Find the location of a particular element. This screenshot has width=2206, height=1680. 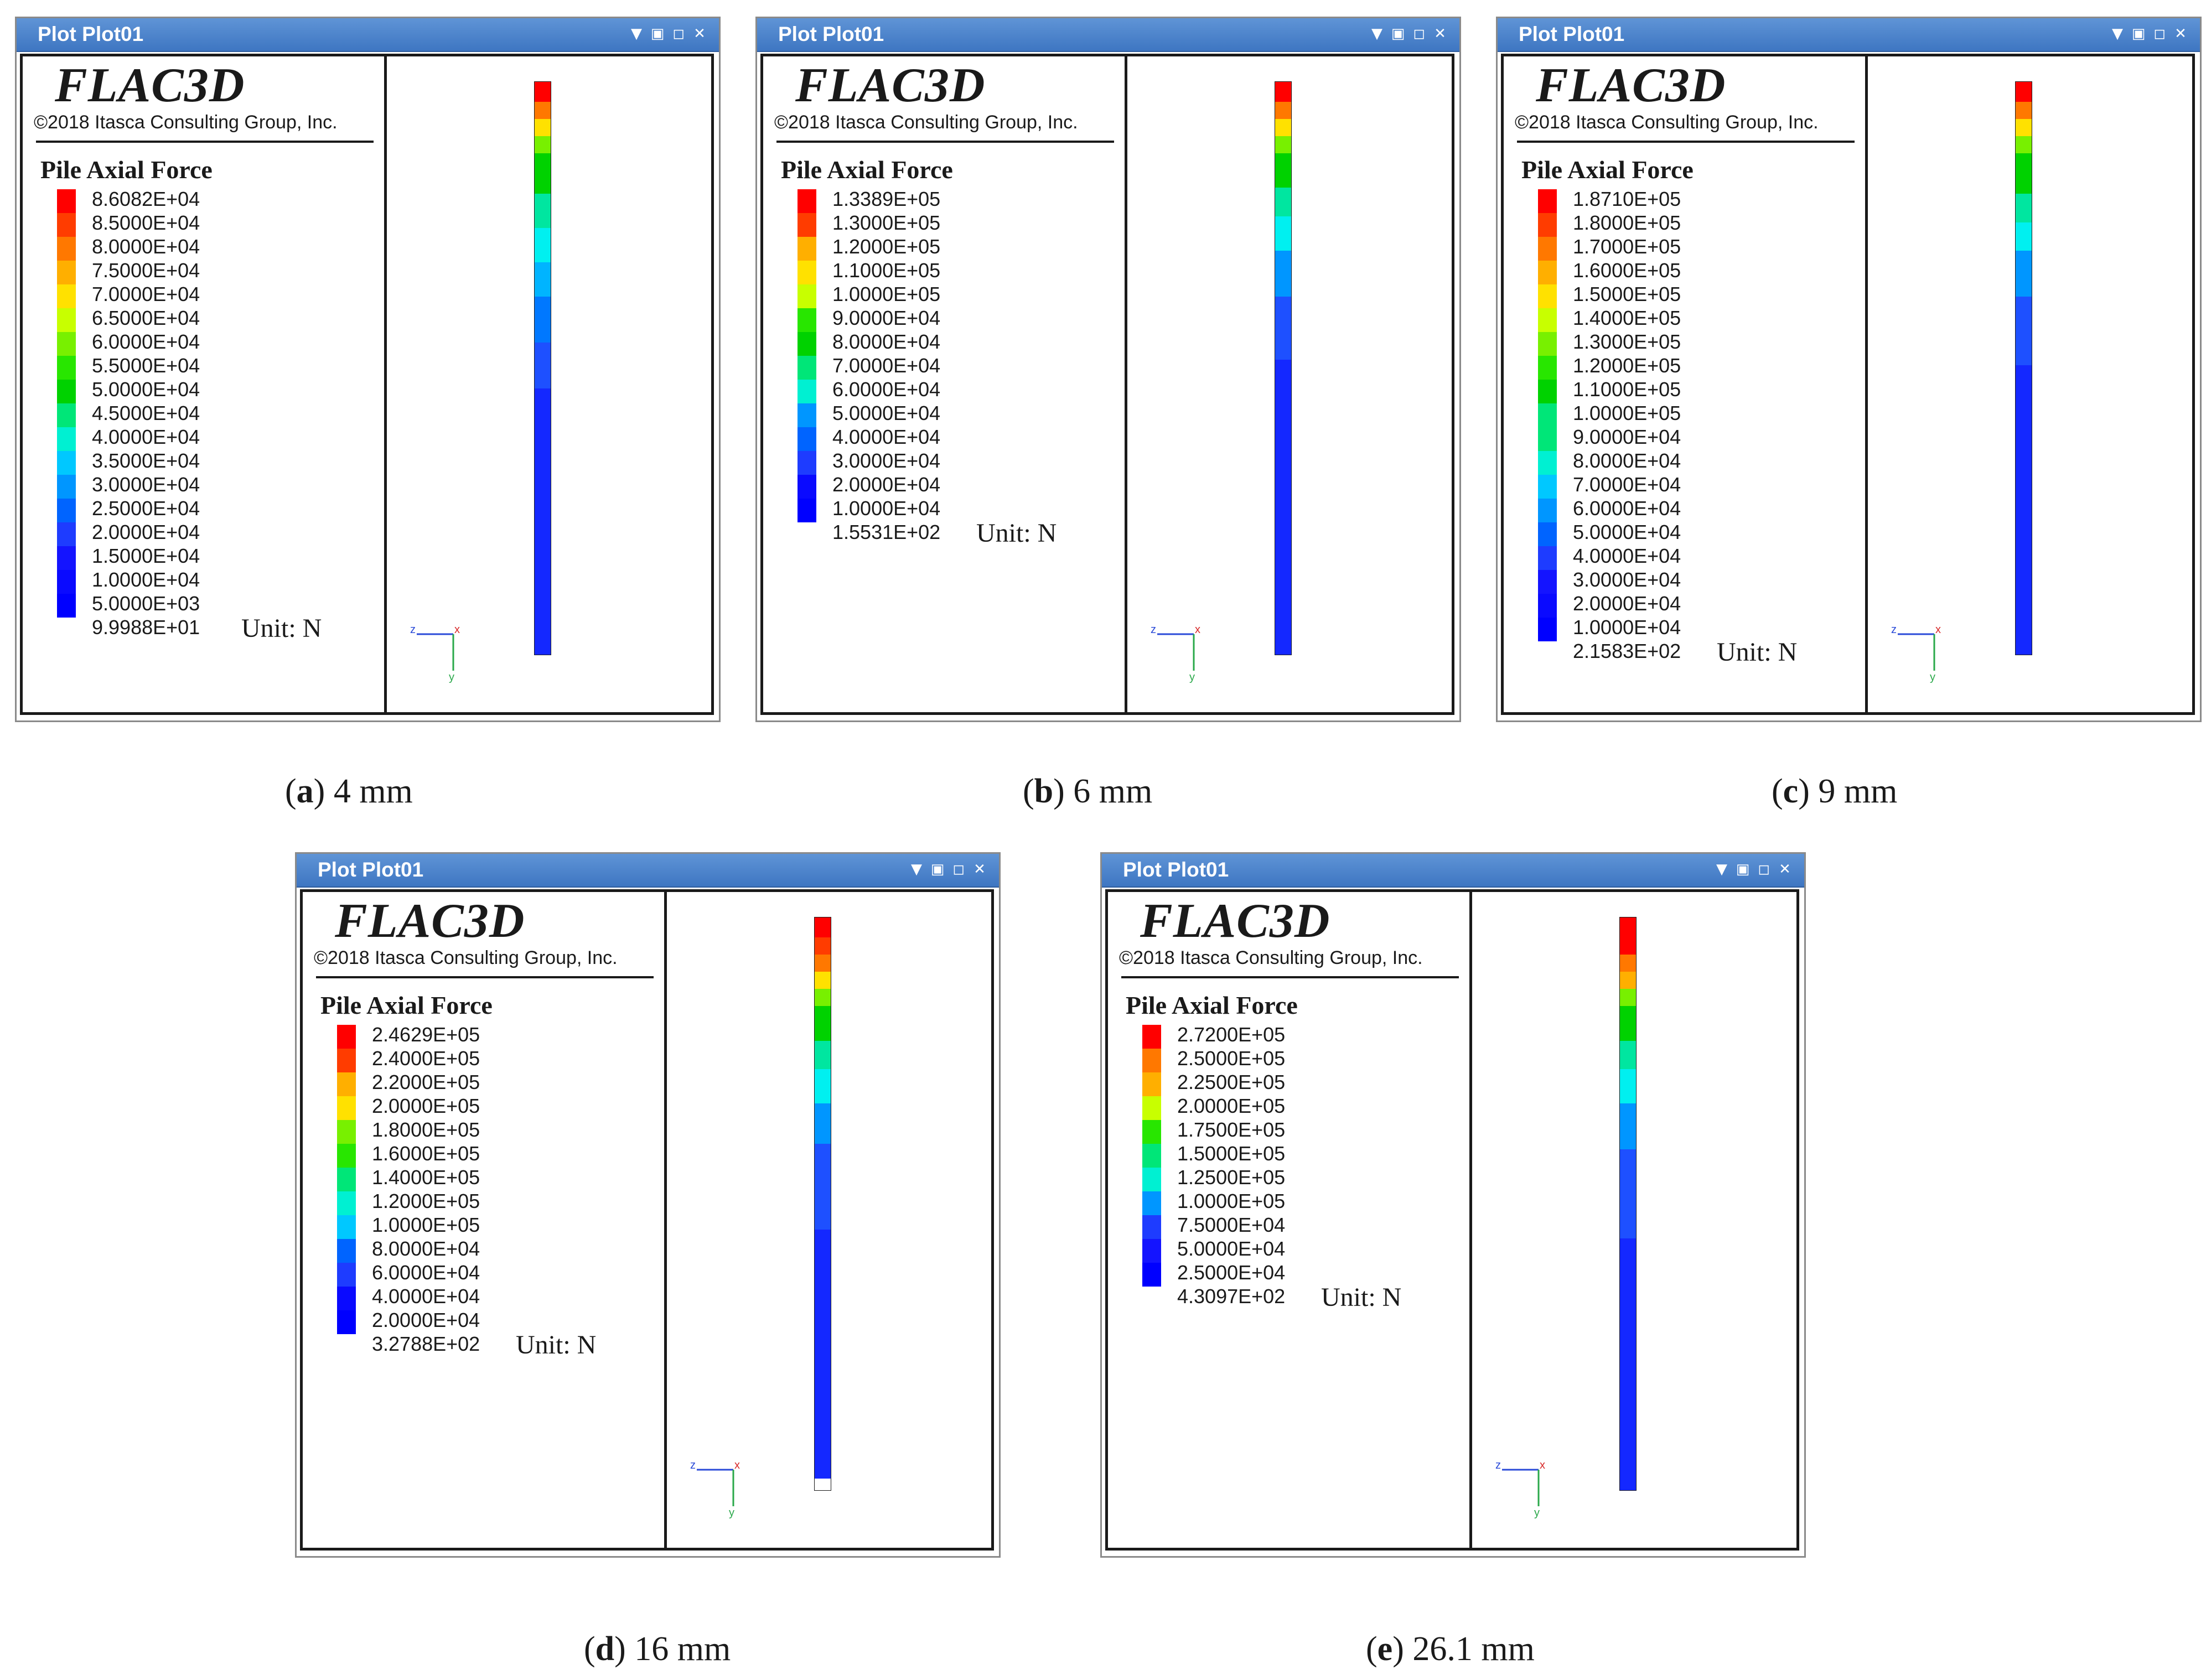

legend-value: 2.5000E+04 is located at coordinates (1231, 1272).